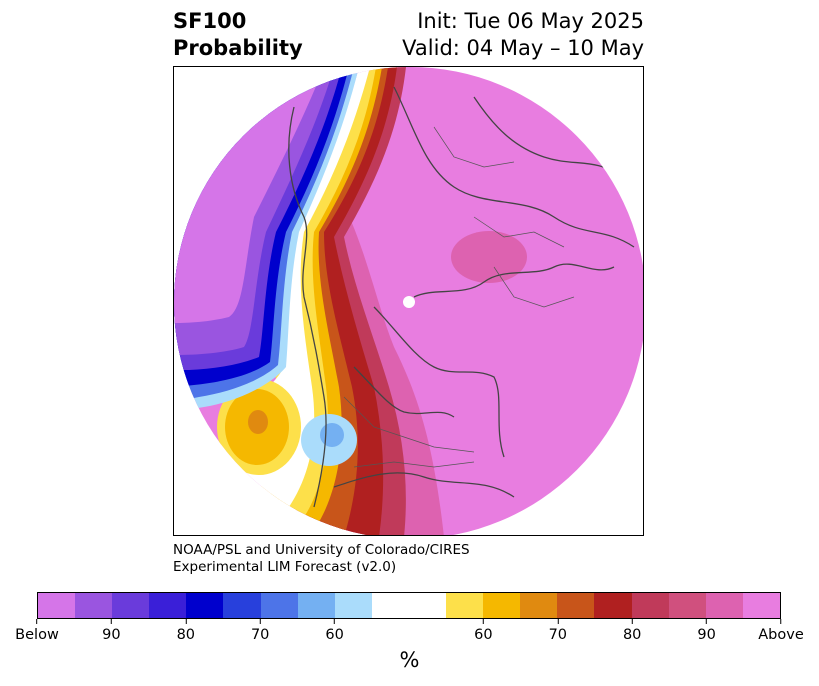 This screenshot has height=686, width=819. I want to click on colorbar-tick: Below, so click(37, 631).